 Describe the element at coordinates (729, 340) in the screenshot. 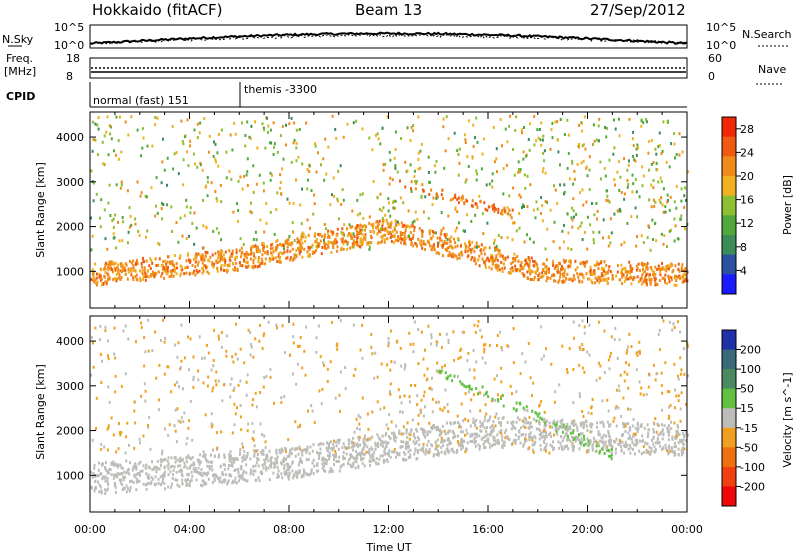

I see `colorbar-swatch` at that location.